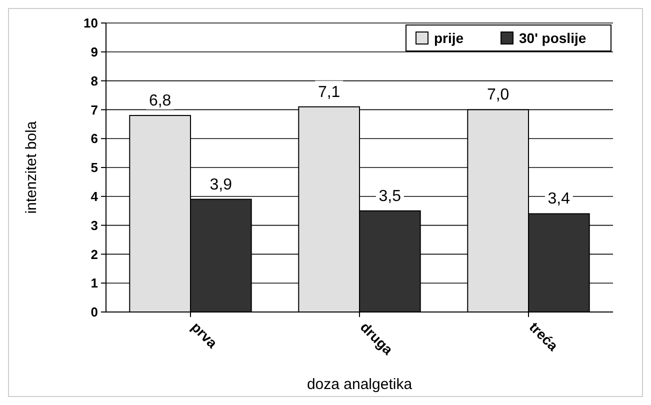 The width and height of the screenshot is (651, 405). What do you see at coordinates (160, 101) in the screenshot?
I see `data-label: 6,8` at bounding box center [160, 101].